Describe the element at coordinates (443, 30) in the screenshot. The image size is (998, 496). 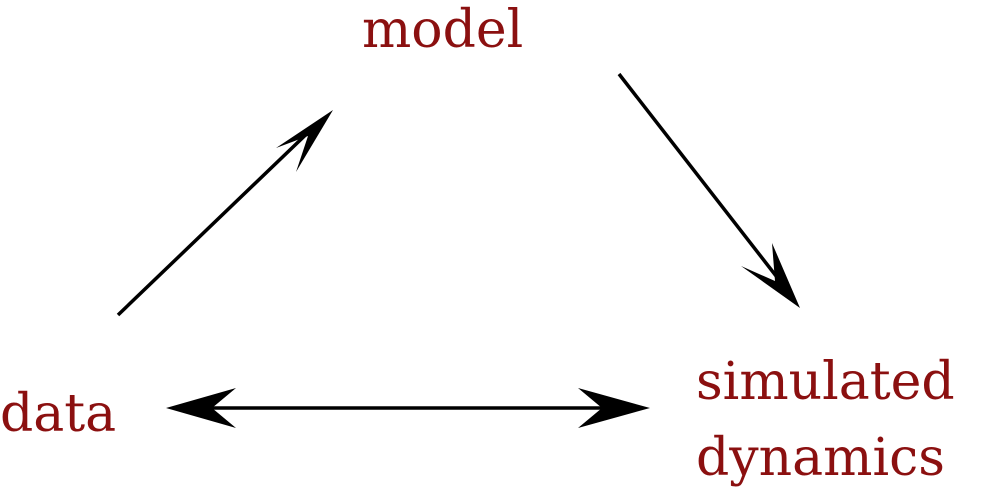
I see `node-model: model` at that location.